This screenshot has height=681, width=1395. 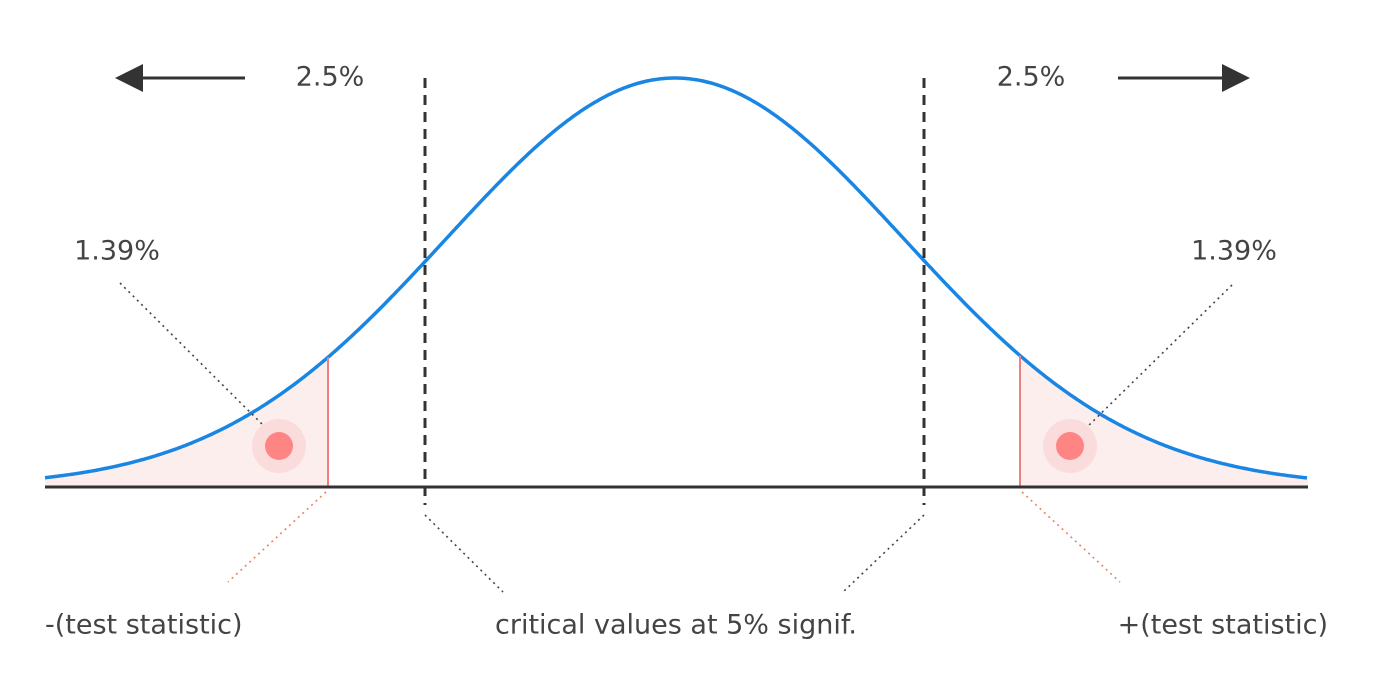 I want to click on bottom-label: critical values at 5% signif., so click(x=676, y=625).